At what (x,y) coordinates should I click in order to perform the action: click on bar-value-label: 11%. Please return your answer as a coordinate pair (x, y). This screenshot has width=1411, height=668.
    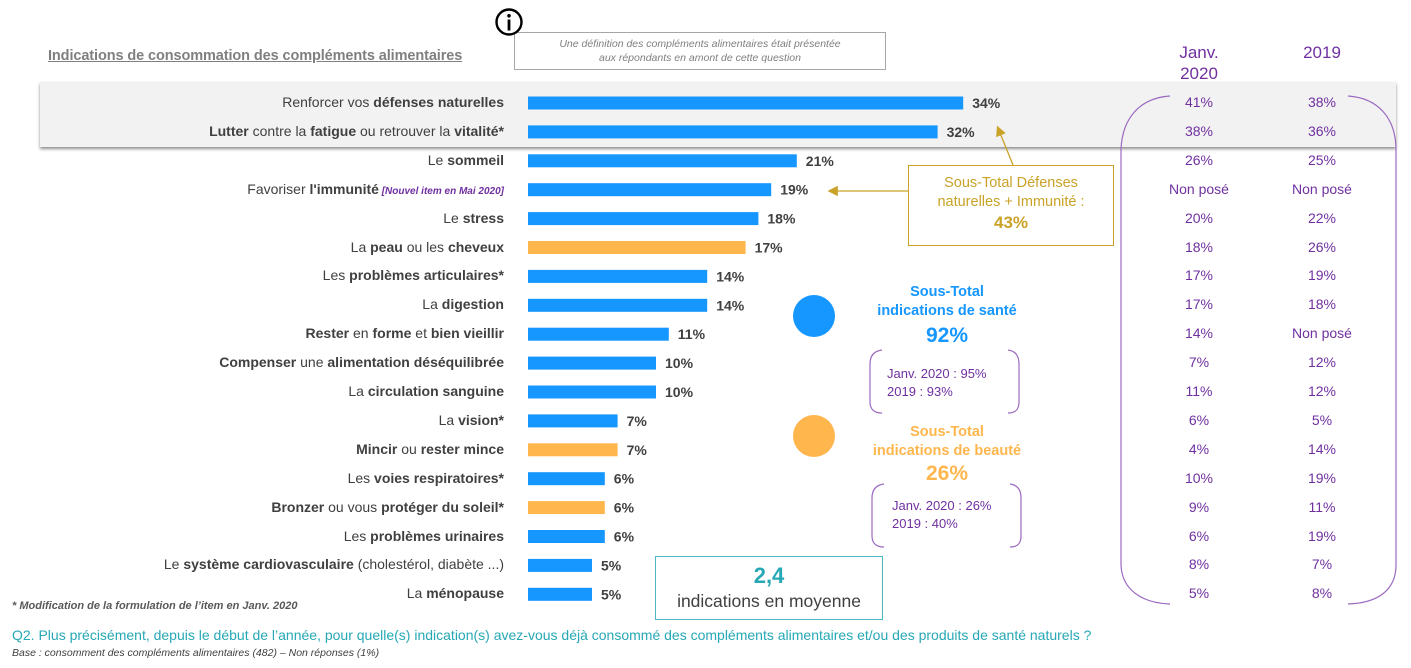
    Looking at the image, I should click on (692, 334).